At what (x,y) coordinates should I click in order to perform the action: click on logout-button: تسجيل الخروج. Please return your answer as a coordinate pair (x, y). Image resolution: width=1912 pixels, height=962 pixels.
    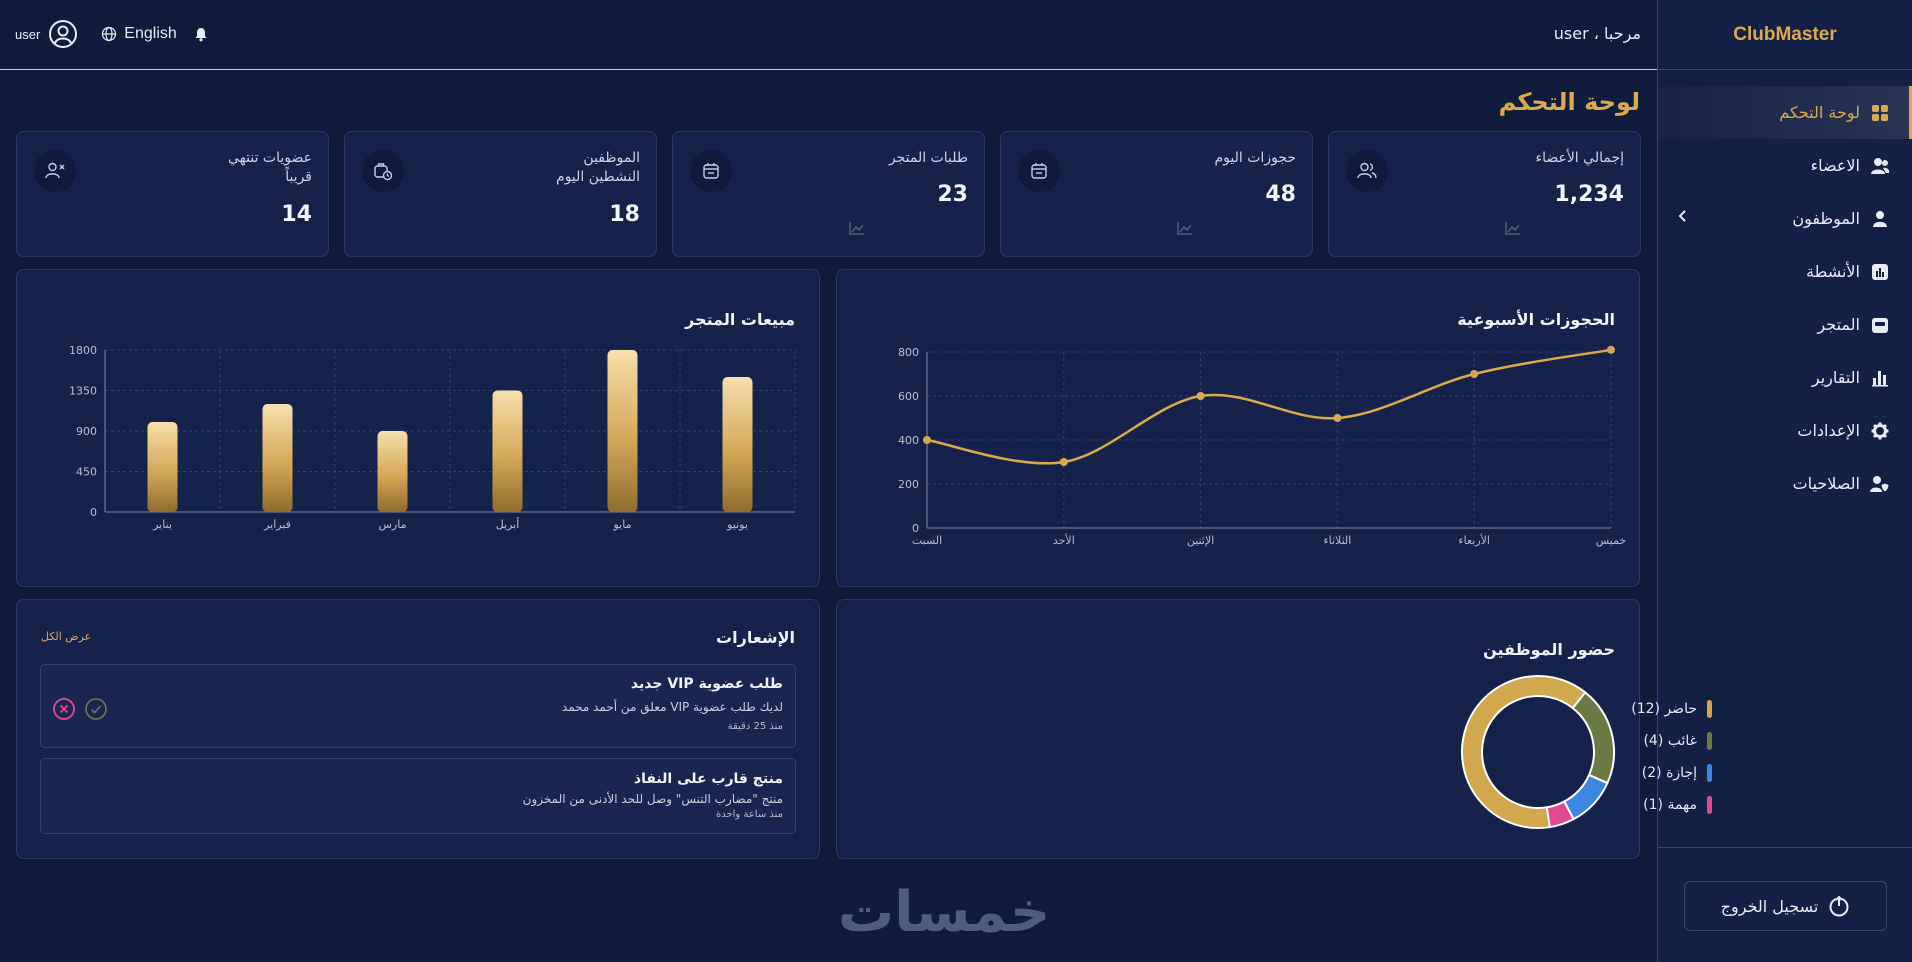
    Looking at the image, I should click on (1785, 906).